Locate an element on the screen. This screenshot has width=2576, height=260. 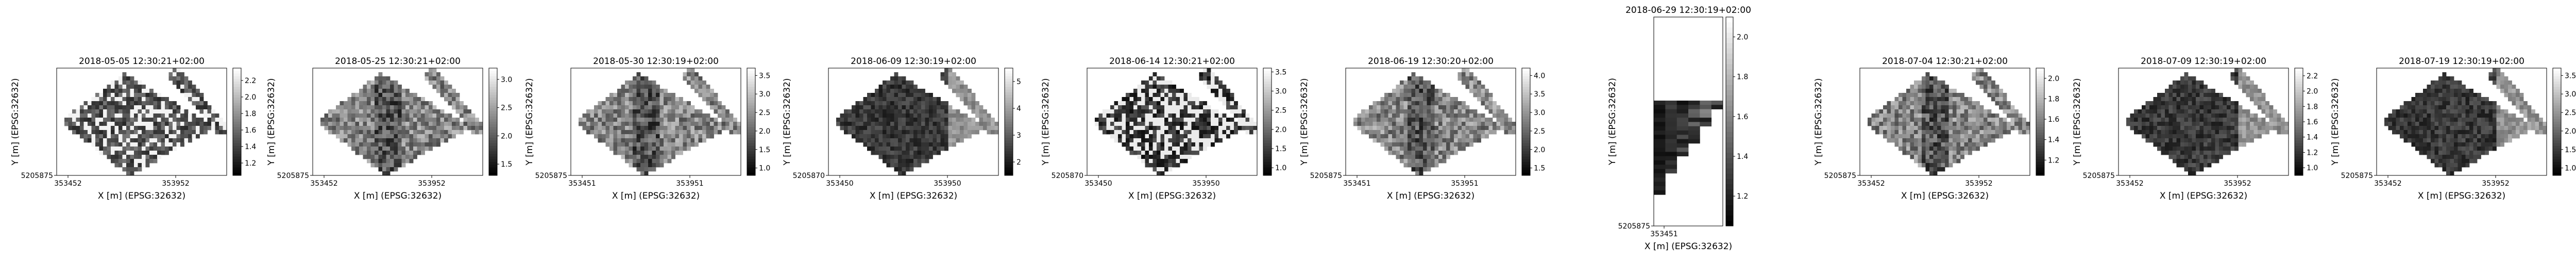
colorbar-tick-label: 2.2 is located at coordinates (250, 81).